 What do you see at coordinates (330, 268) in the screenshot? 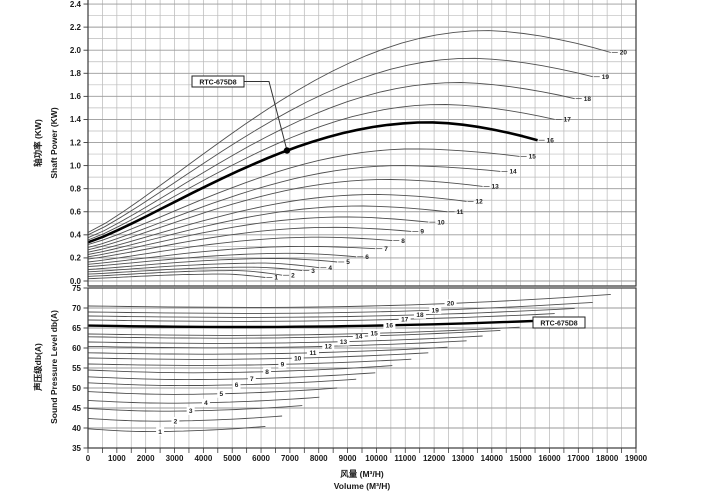
I see `power-curve-label-4: 4` at bounding box center [330, 268].